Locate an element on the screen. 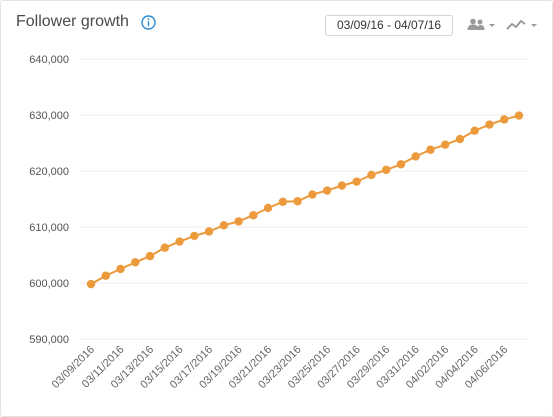 This screenshot has height=417, width=553. y-tick-label: 600,000 is located at coordinates (49, 284).